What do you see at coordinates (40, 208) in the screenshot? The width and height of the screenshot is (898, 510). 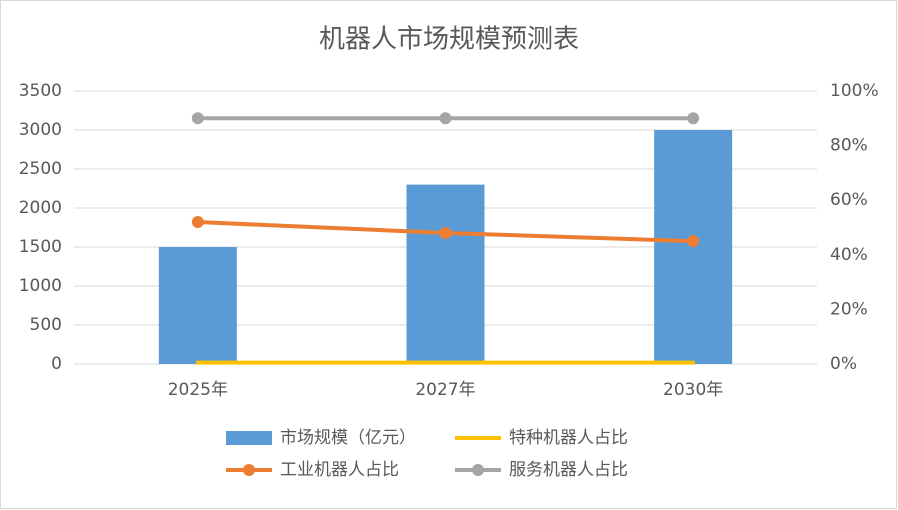 I see `y-tick-label: 2000` at bounding box center [40, 208].